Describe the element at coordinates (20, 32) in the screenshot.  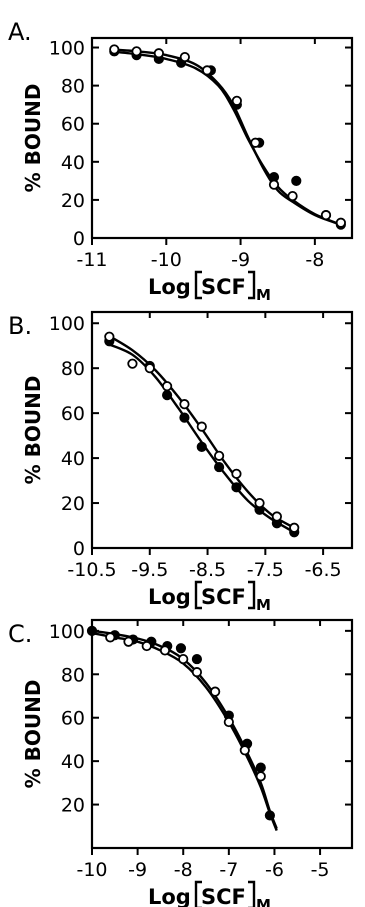
I see `panel-label: A.` at that location.